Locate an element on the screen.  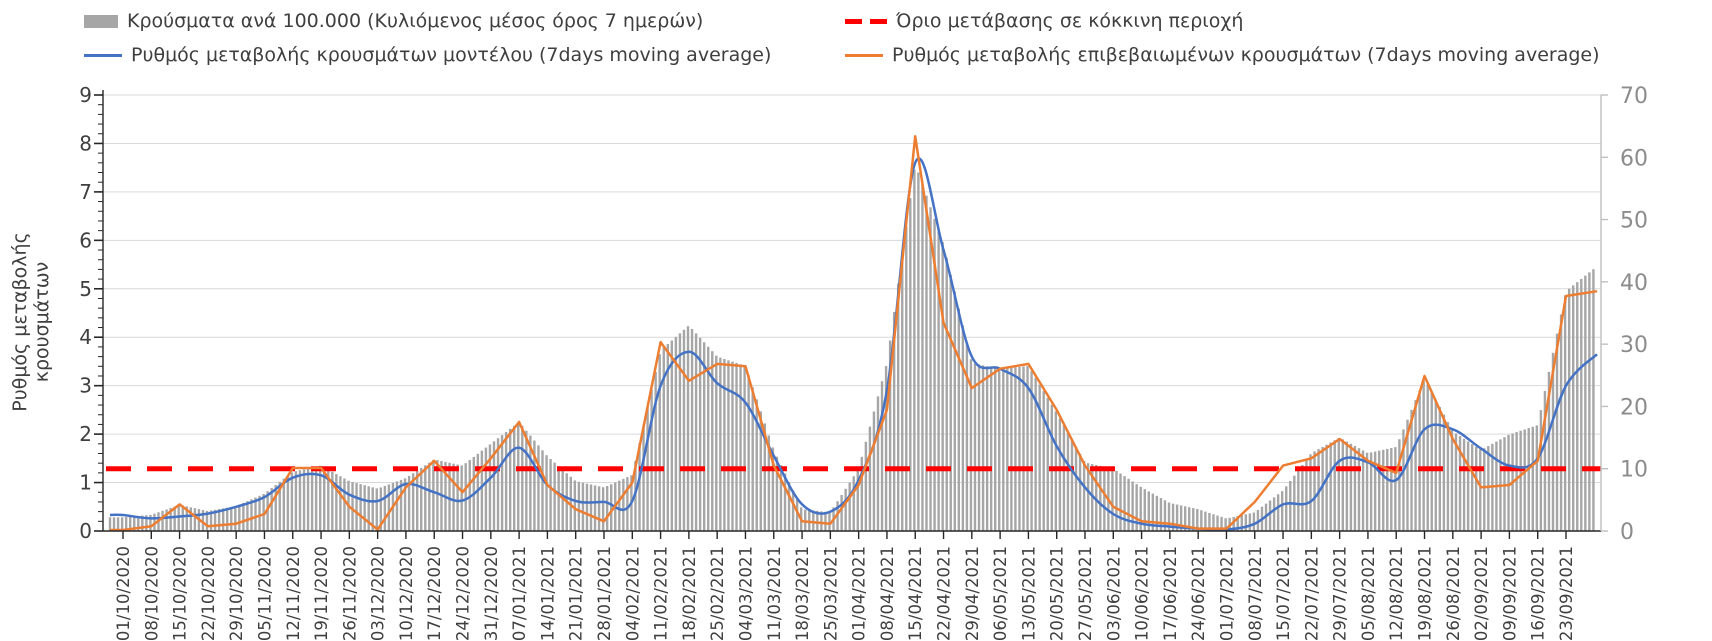
x-axis-date-label: 07/01/2021 is located at coordinates (519, 593).